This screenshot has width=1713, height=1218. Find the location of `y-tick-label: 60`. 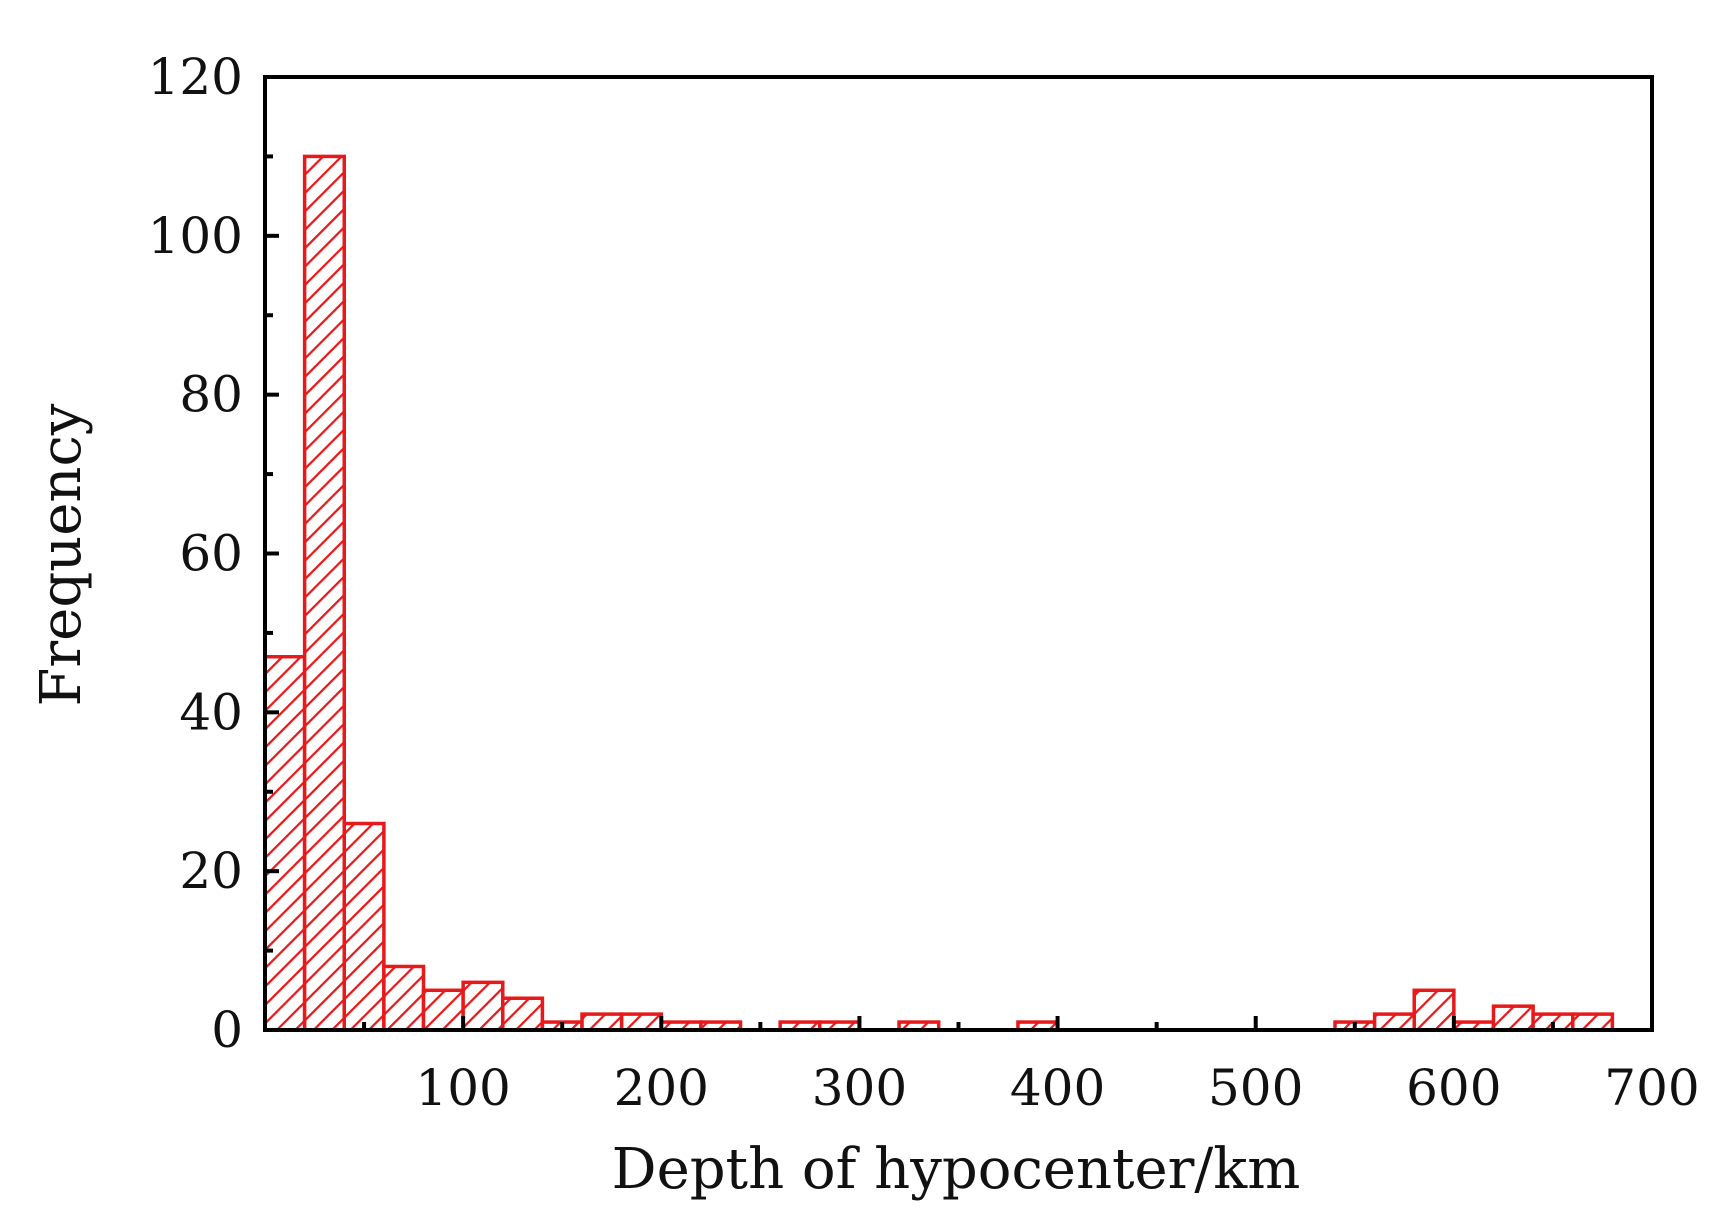

y-tick-label: 60 is located at coordinates (211, 554).